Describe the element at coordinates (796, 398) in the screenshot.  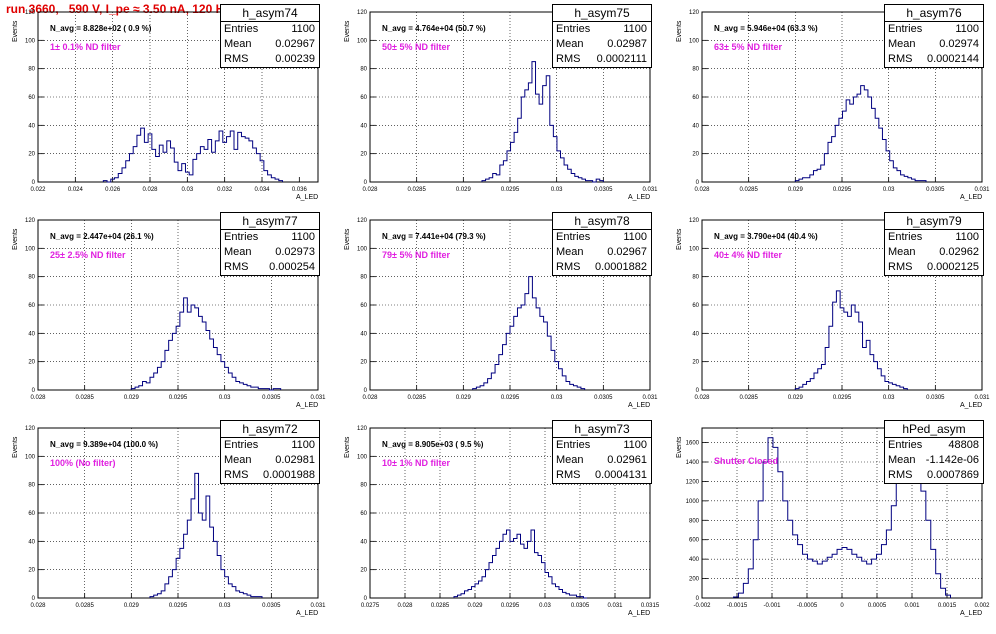
I see `x-tick-label: 0.029` at that location.